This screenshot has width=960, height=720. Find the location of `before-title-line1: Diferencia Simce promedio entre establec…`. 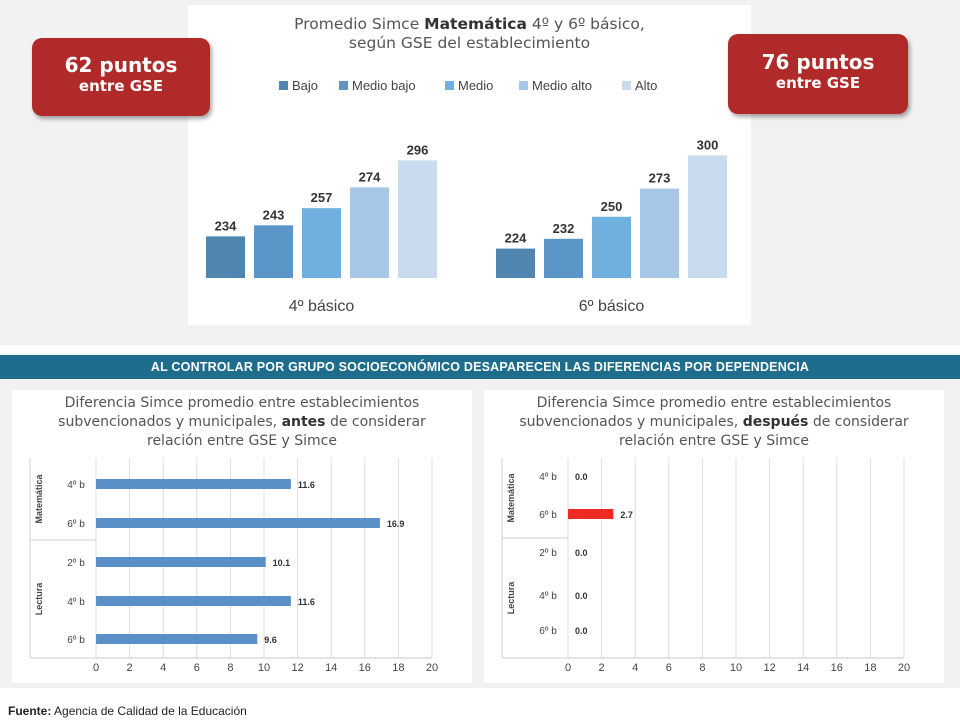

before-title-line1: Diferencia Simce promedio entre establec… is located at coordinates (242, 403).